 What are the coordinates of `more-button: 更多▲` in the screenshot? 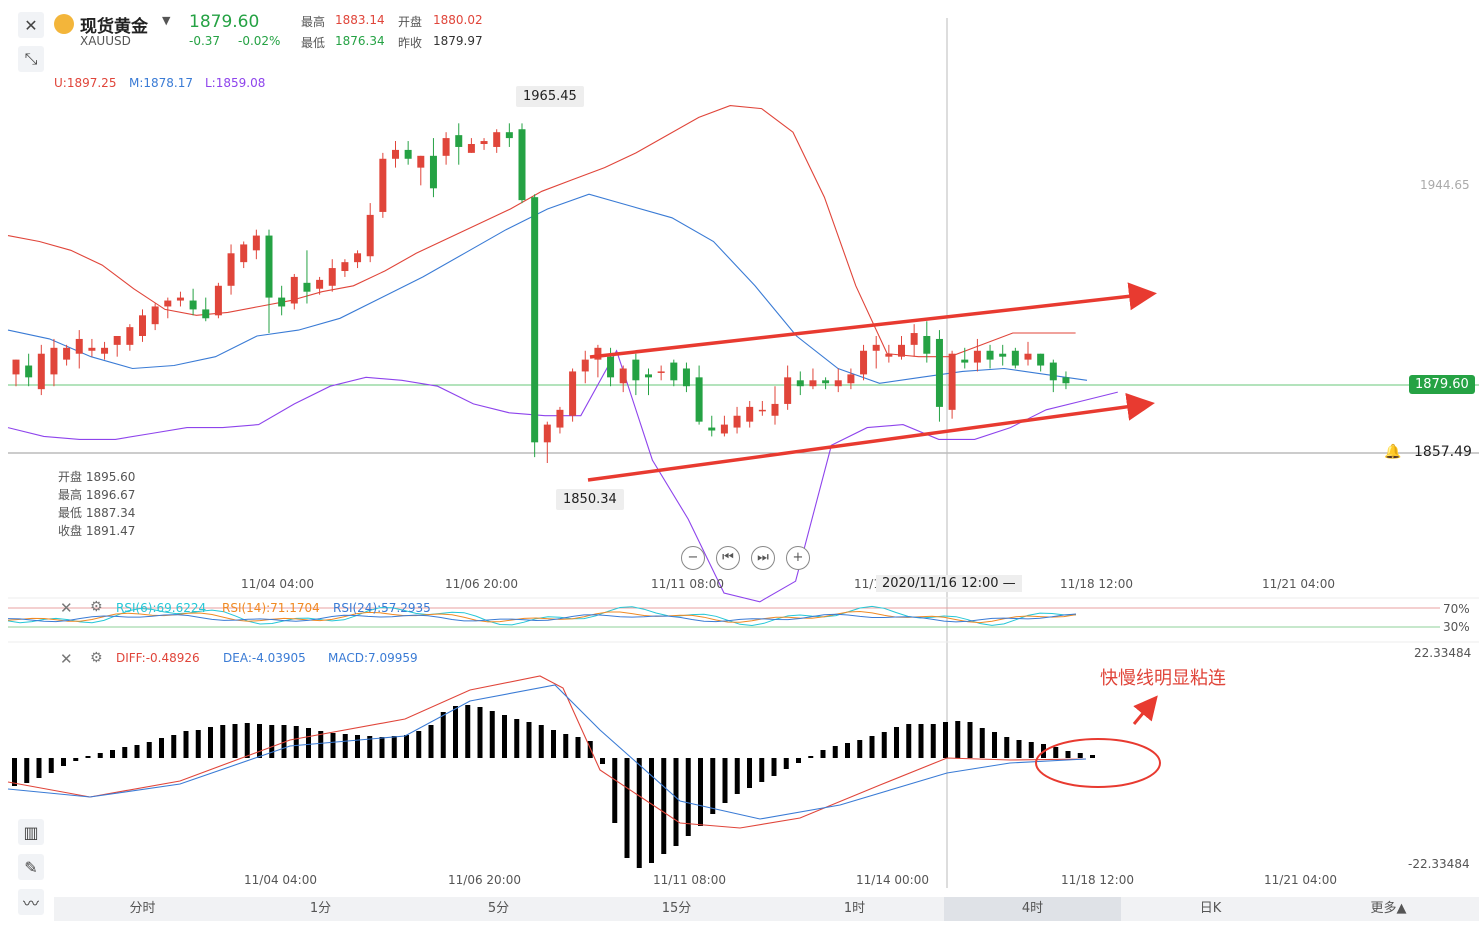 It's located at (1388, 908).